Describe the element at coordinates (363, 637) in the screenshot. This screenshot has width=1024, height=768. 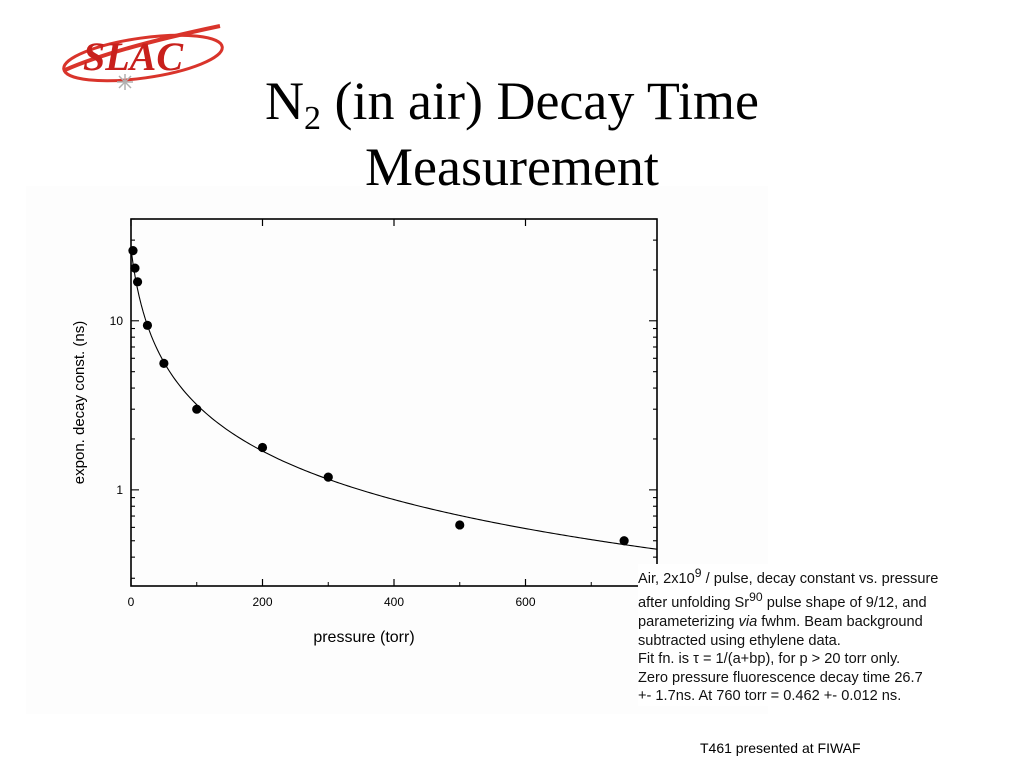
I see `x-axis-label: pressure (torr)` at that location.